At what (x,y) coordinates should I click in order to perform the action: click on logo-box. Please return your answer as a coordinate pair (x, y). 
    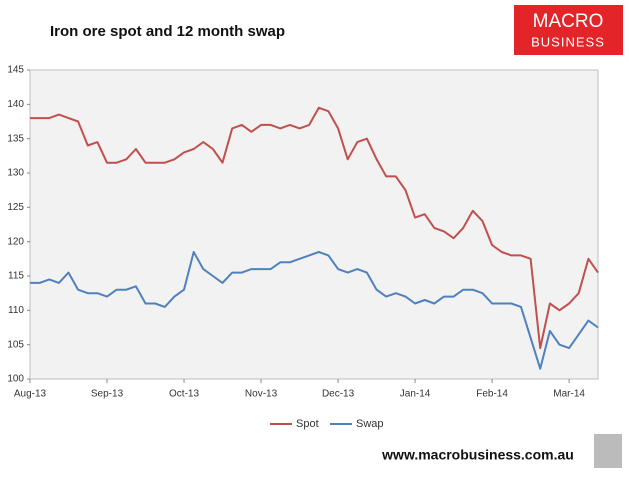
    Looking at the image, I should click on (568, 30).